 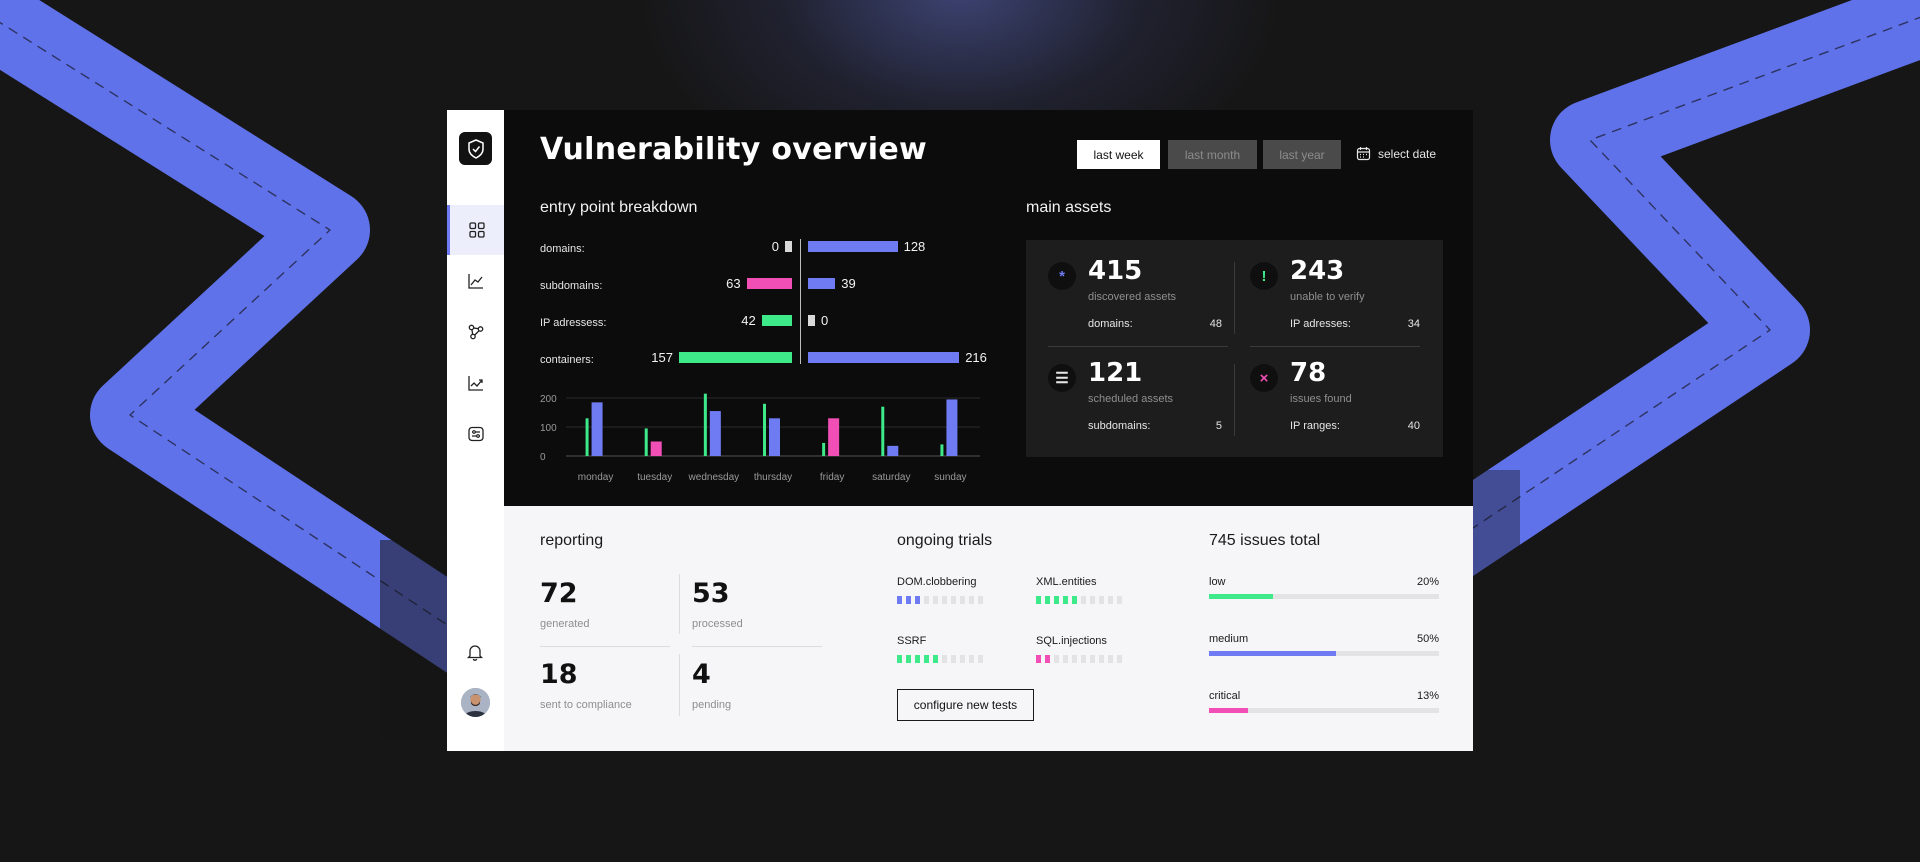 What do you see at coordinates (965, 705) in the screenshot?
I see `configure-tests-button: configure new tests` at bounding box center [965, 705].